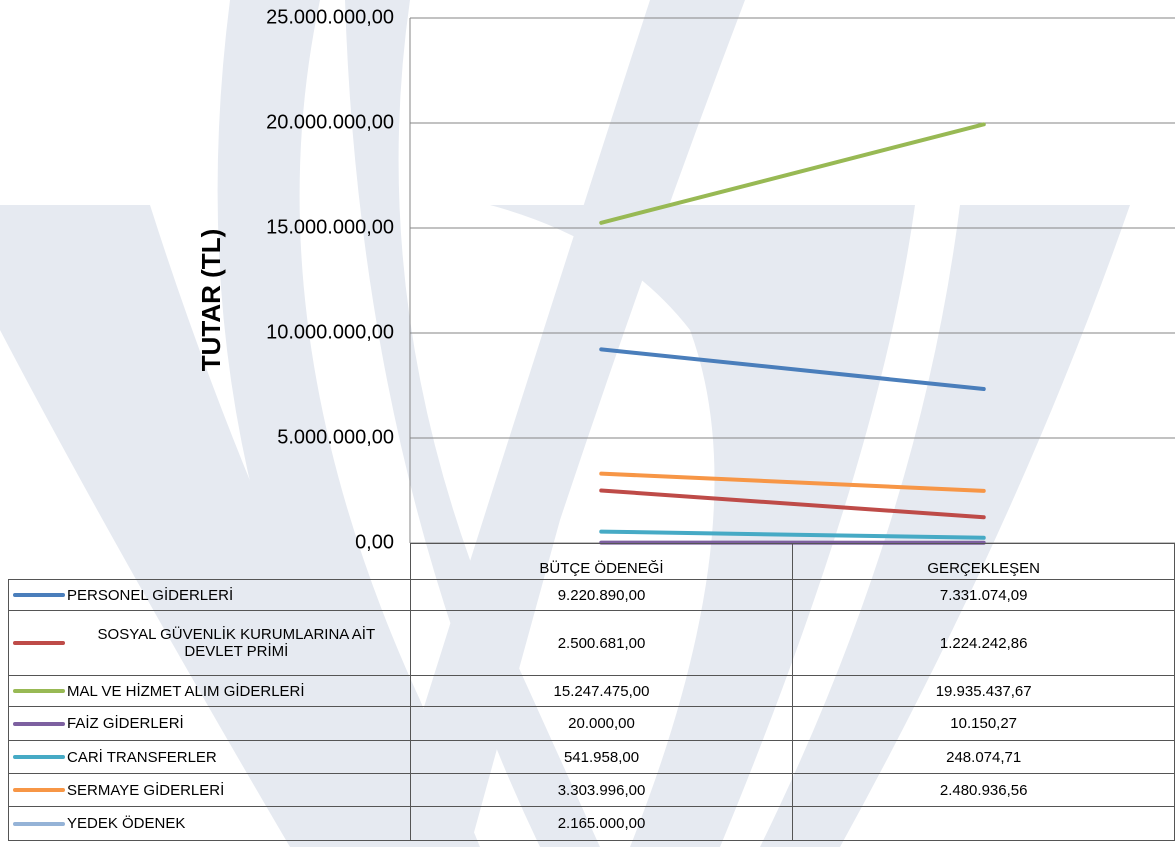 Image resolution: width=1175 pixels, height=847 pixels. Describe the element at coordinates (330, 17) in the screenshot. I see `y-tick-label: 25.000.000,00` at that location.